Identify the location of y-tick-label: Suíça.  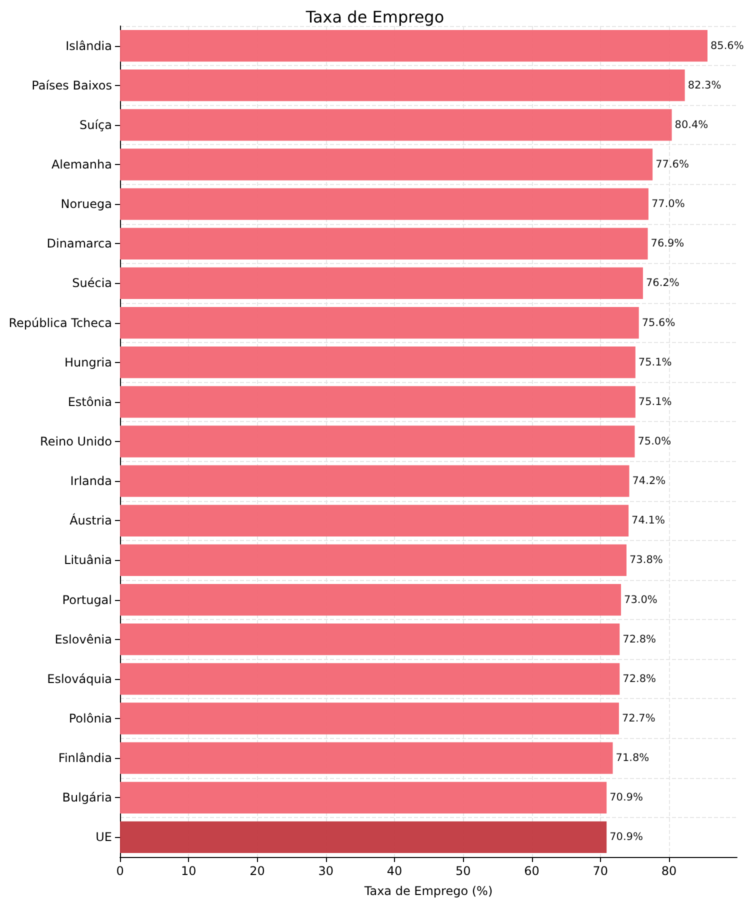
(95, 125).